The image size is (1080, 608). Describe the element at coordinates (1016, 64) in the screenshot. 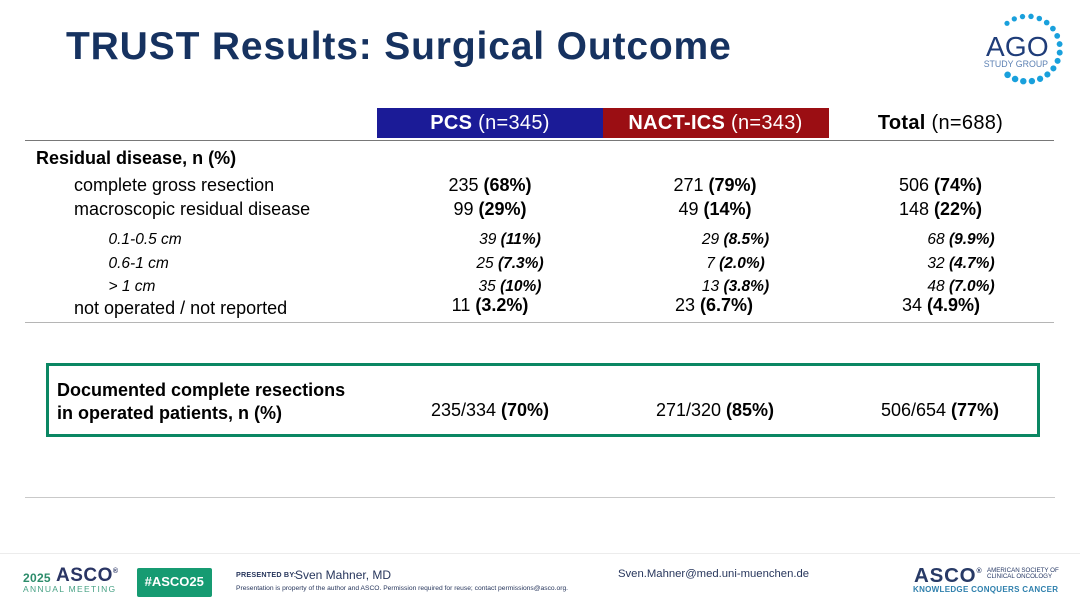

I see `svg-text: STUDY GROUP` at that location.